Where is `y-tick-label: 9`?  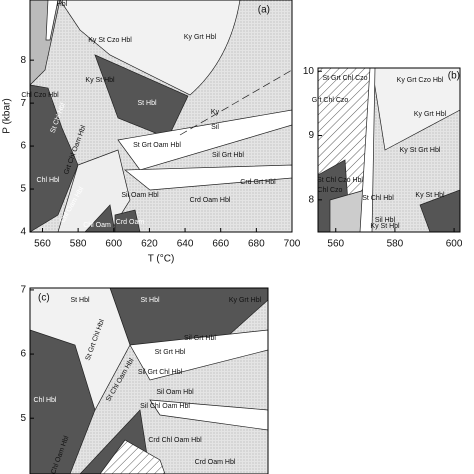
y-tick-label: 9 is located at coordinates (311, 135).